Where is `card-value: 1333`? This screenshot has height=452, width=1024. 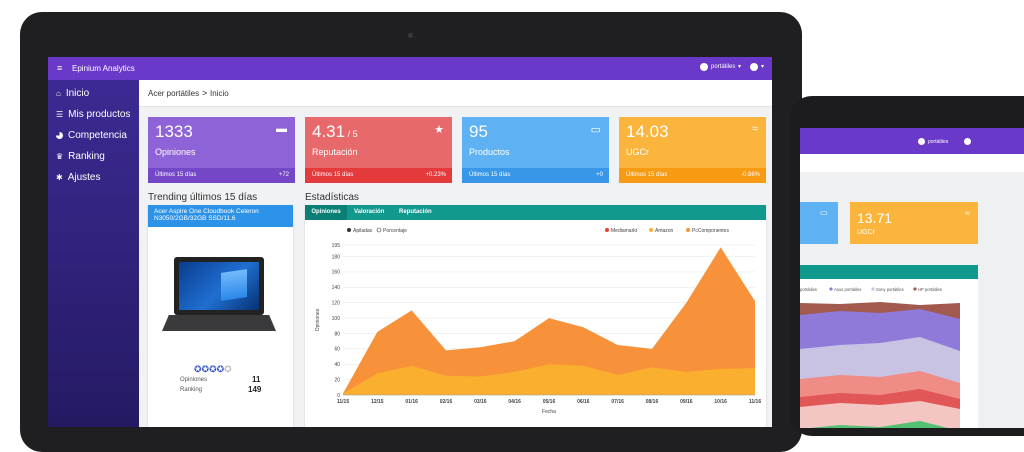 card-value: 1333 is located at coordinates (174, 131).